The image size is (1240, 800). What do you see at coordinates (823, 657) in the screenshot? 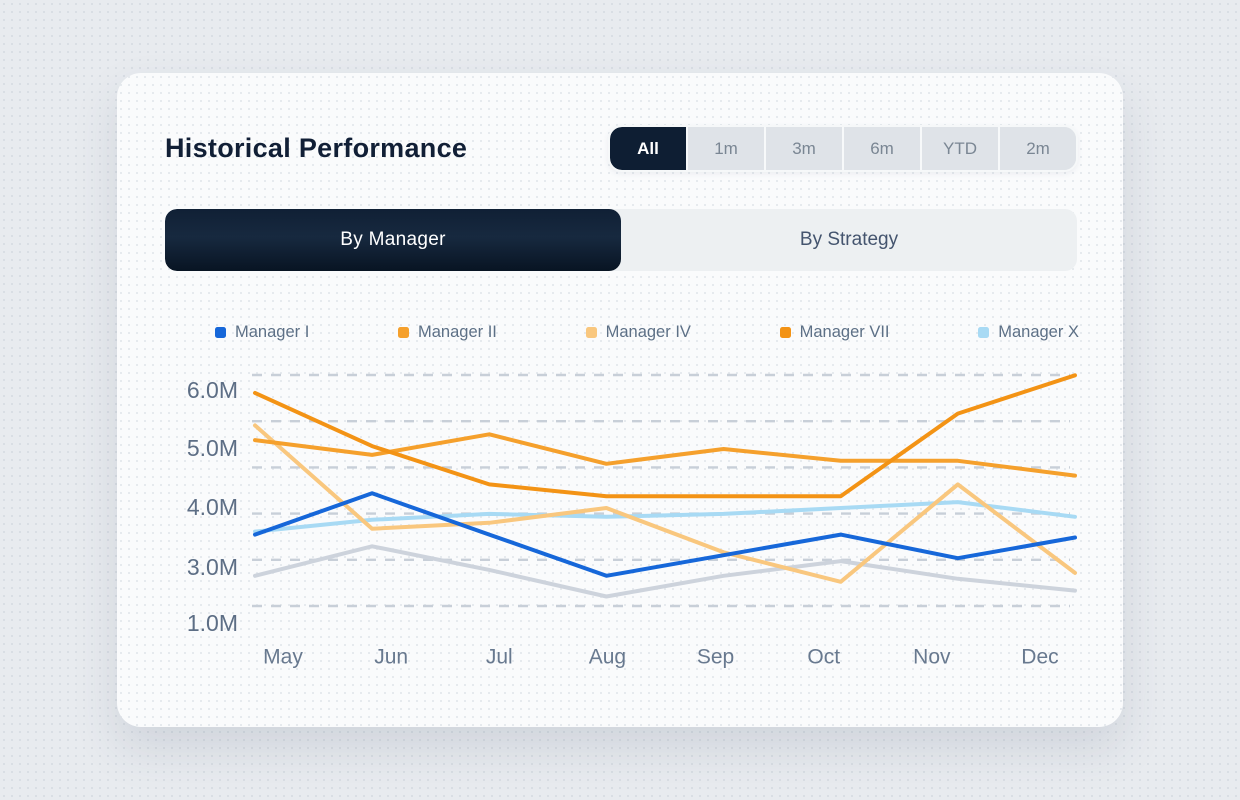
I see `x-axis-label: Oct` at bounding box center [823, 657].